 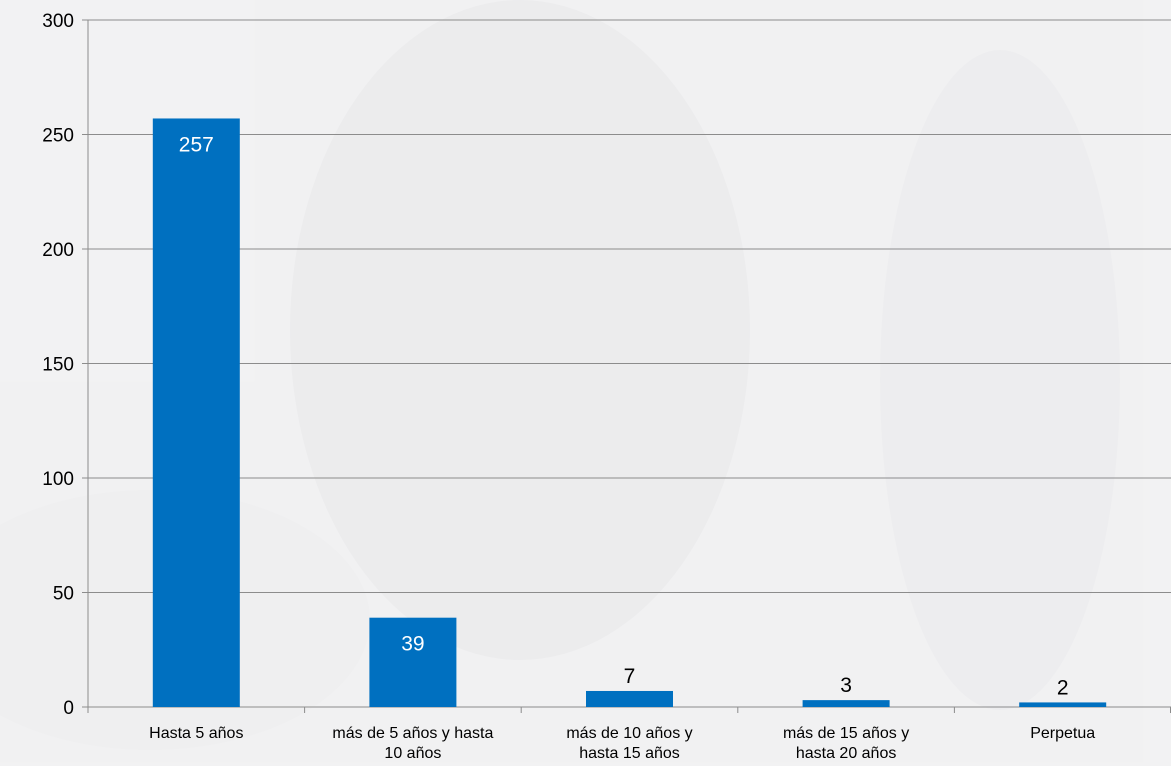 What do you see at coordinates (58, 250) in the screenshot?
I see `y-tick-label: 200` at bounding box center [58, 250].